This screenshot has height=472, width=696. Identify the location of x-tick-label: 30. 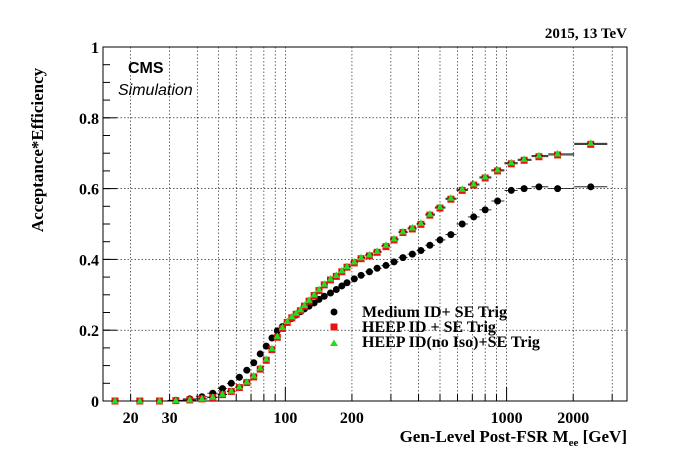
(170, 418).